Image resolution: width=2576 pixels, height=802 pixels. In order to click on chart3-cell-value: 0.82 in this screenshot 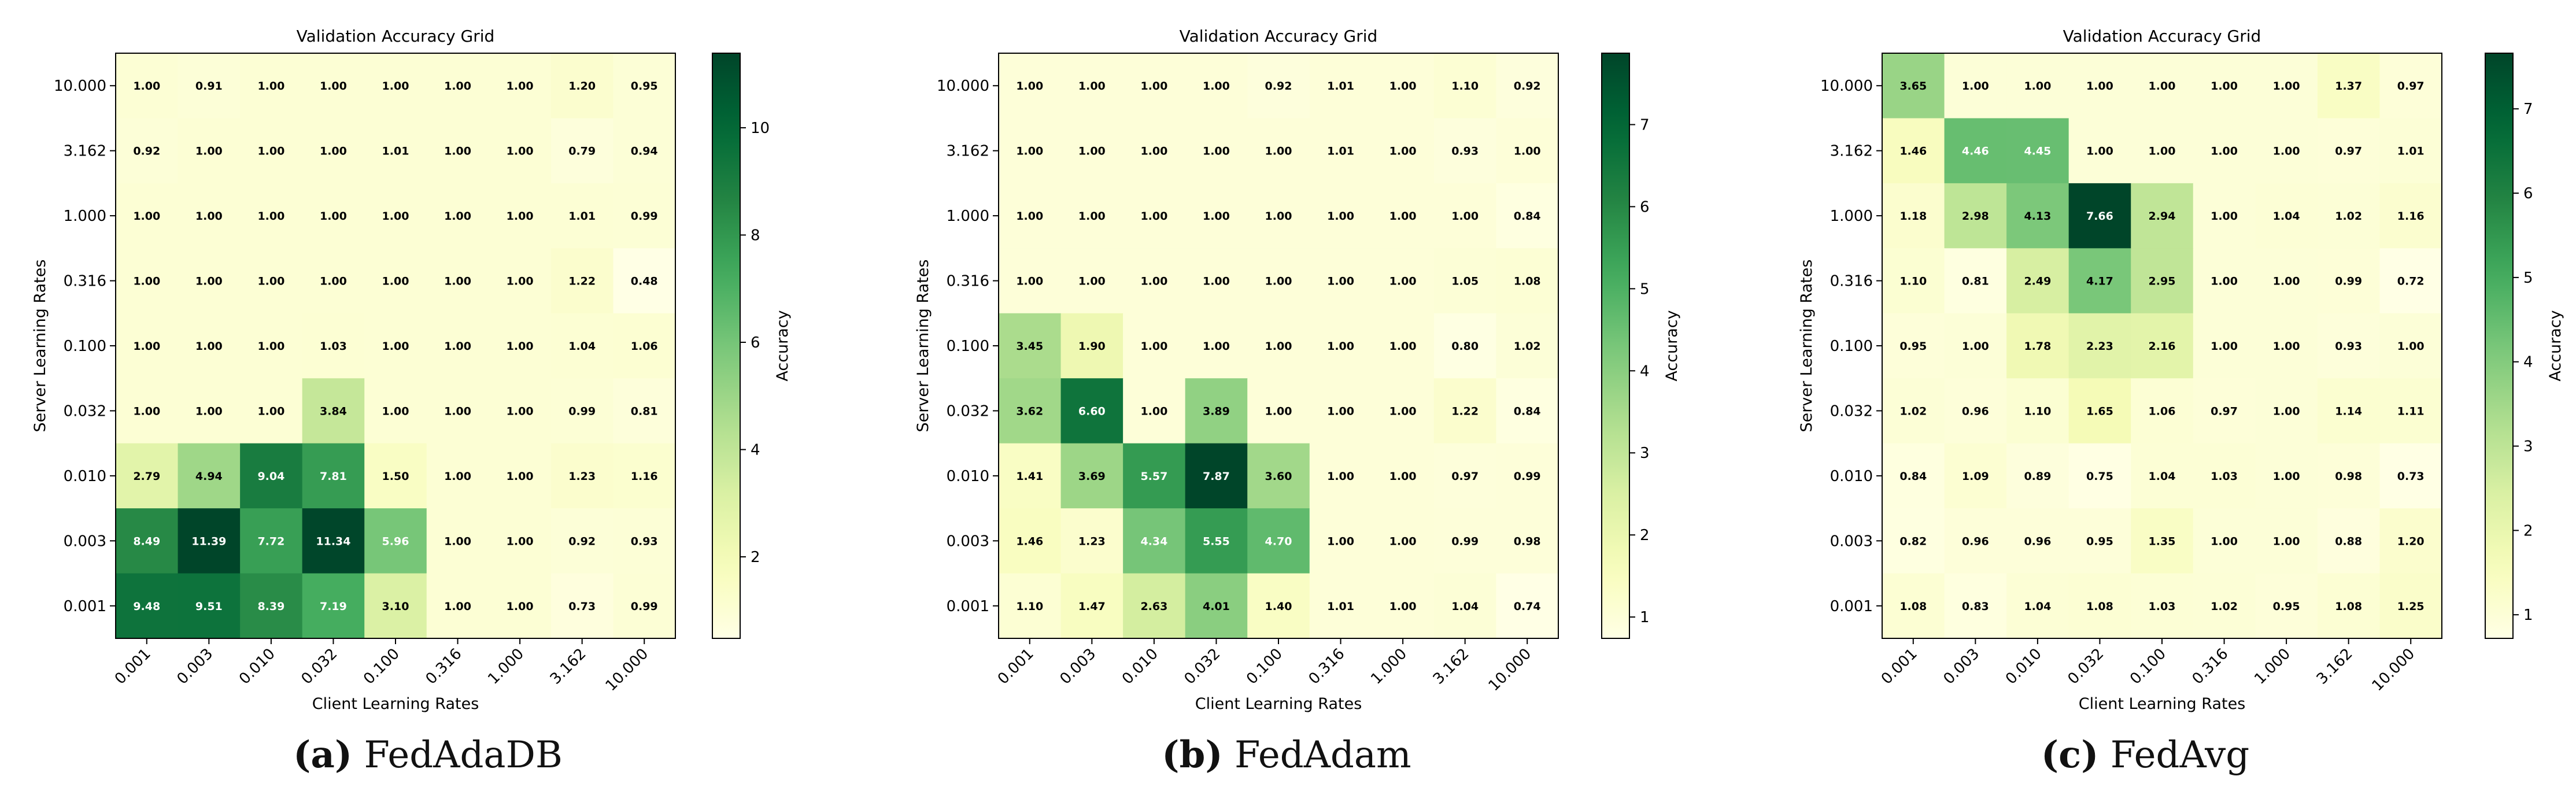, I will do `click(1913, 541)`.